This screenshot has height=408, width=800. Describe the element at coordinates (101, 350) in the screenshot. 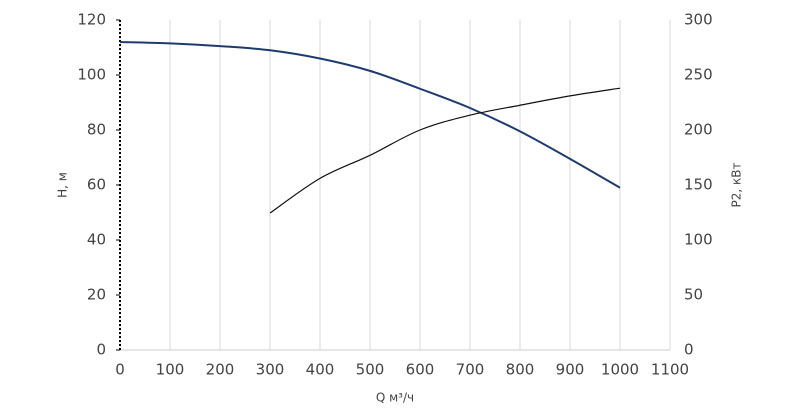

I see `y-tick-label: 0` at that location.